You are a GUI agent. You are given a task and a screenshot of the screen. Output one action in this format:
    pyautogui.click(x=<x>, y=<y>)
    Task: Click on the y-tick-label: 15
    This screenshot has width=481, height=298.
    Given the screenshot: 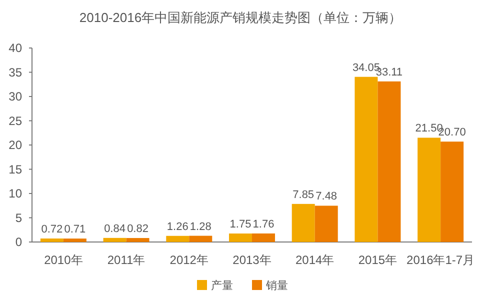 What is the action you would take?
    pyautogui.click(x=15, y=169)
    